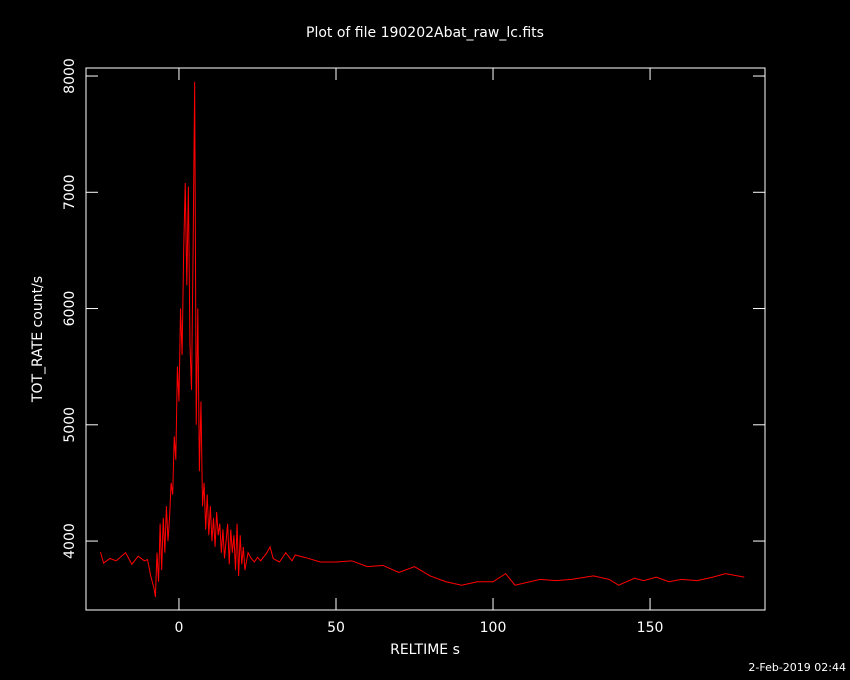 The image size is (850, 680). Describe the element at coordinates (179, 628) in the screenshot. I see `x-tick-label: 0` at that location.